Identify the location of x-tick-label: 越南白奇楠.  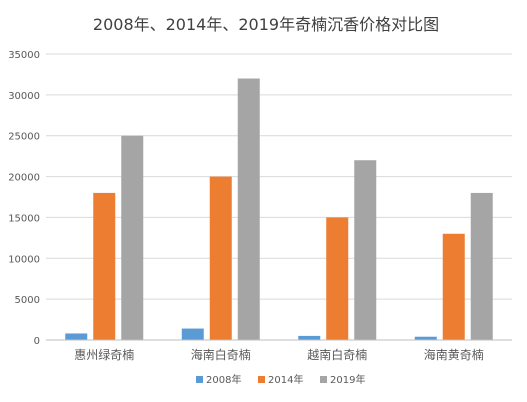
(337, 354).